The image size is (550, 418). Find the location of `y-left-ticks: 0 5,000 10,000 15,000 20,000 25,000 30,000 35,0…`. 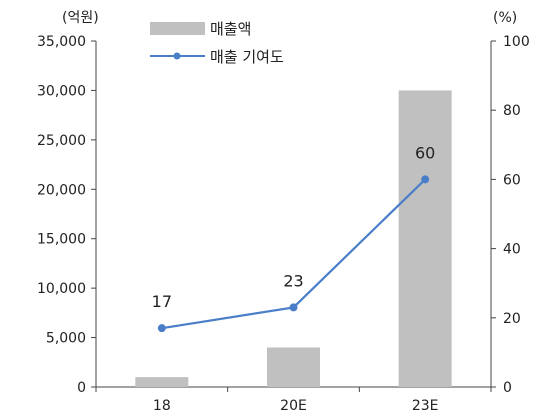

y-left-ticks: 0 5,000 10,000 15,000 20,000 25,000 30,000 35,0… is located at coordinates (66, 215).